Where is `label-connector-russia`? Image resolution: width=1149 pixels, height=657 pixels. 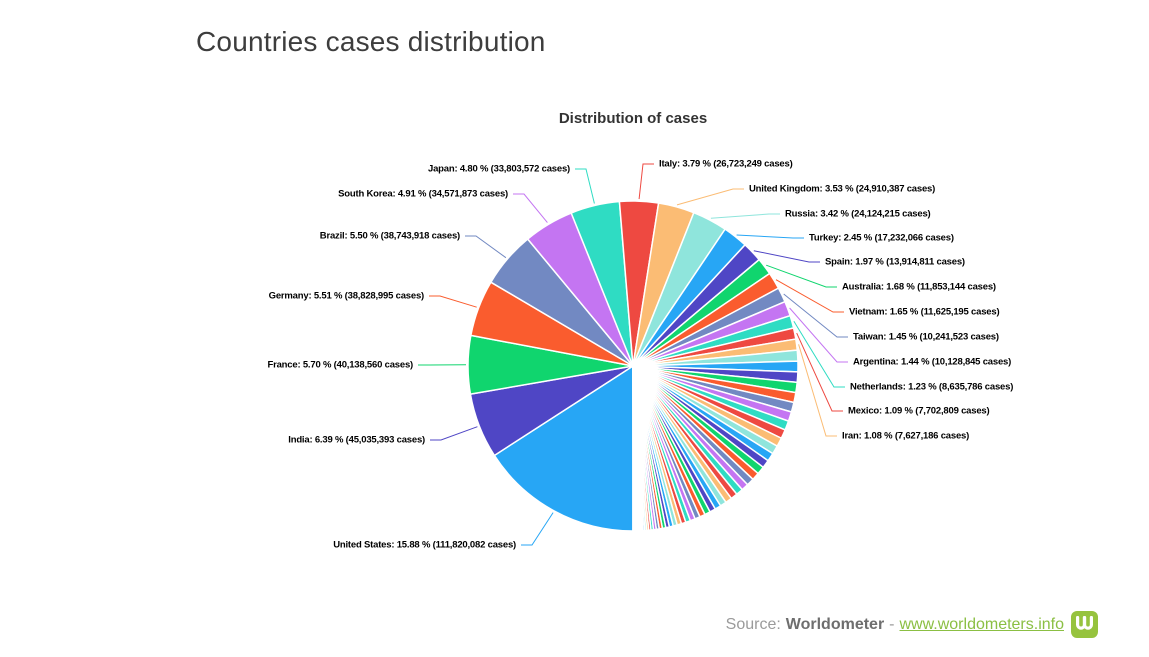
label-connector-russia is located at coordinates (745, 216).